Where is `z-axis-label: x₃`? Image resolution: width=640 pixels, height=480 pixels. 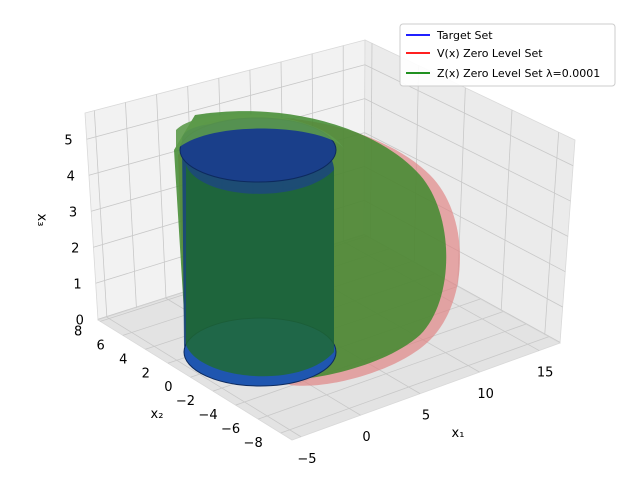 z-axis-label: x₃ is located at coordinates (41, 220).